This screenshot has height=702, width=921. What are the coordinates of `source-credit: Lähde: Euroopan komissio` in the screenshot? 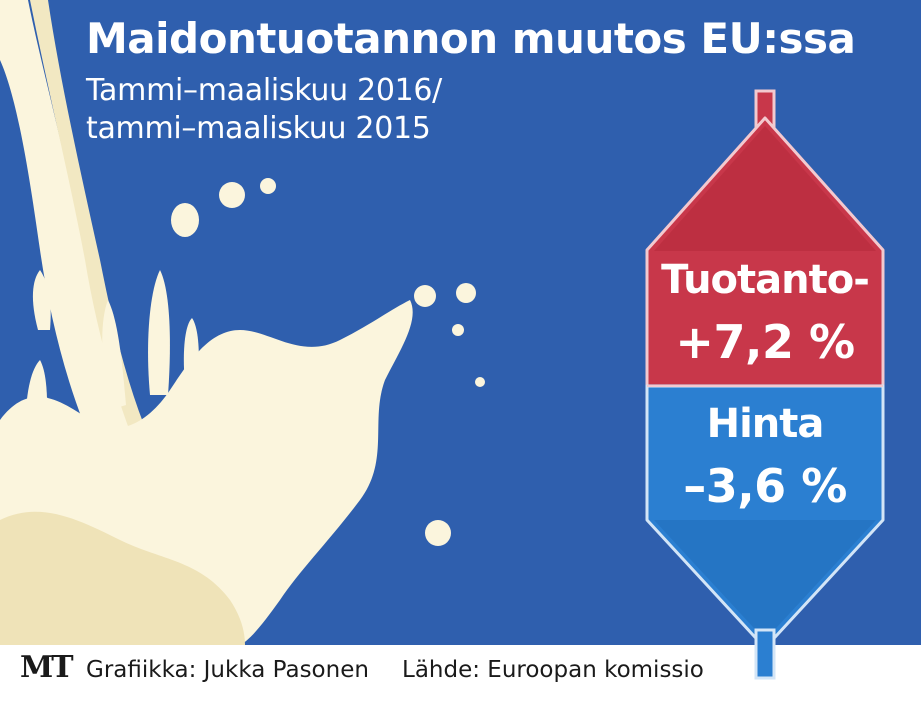 It's located at (553, 670).